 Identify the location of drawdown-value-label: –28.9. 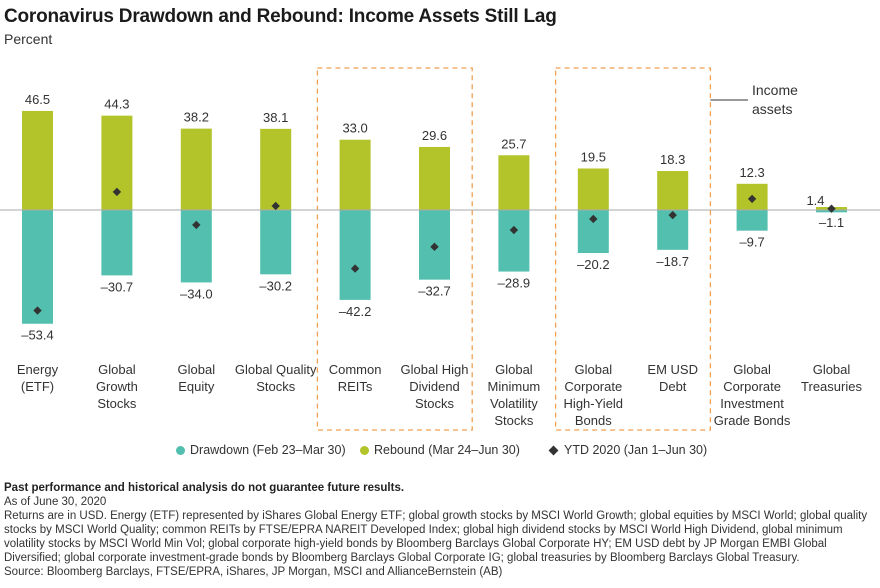
(514, 283).